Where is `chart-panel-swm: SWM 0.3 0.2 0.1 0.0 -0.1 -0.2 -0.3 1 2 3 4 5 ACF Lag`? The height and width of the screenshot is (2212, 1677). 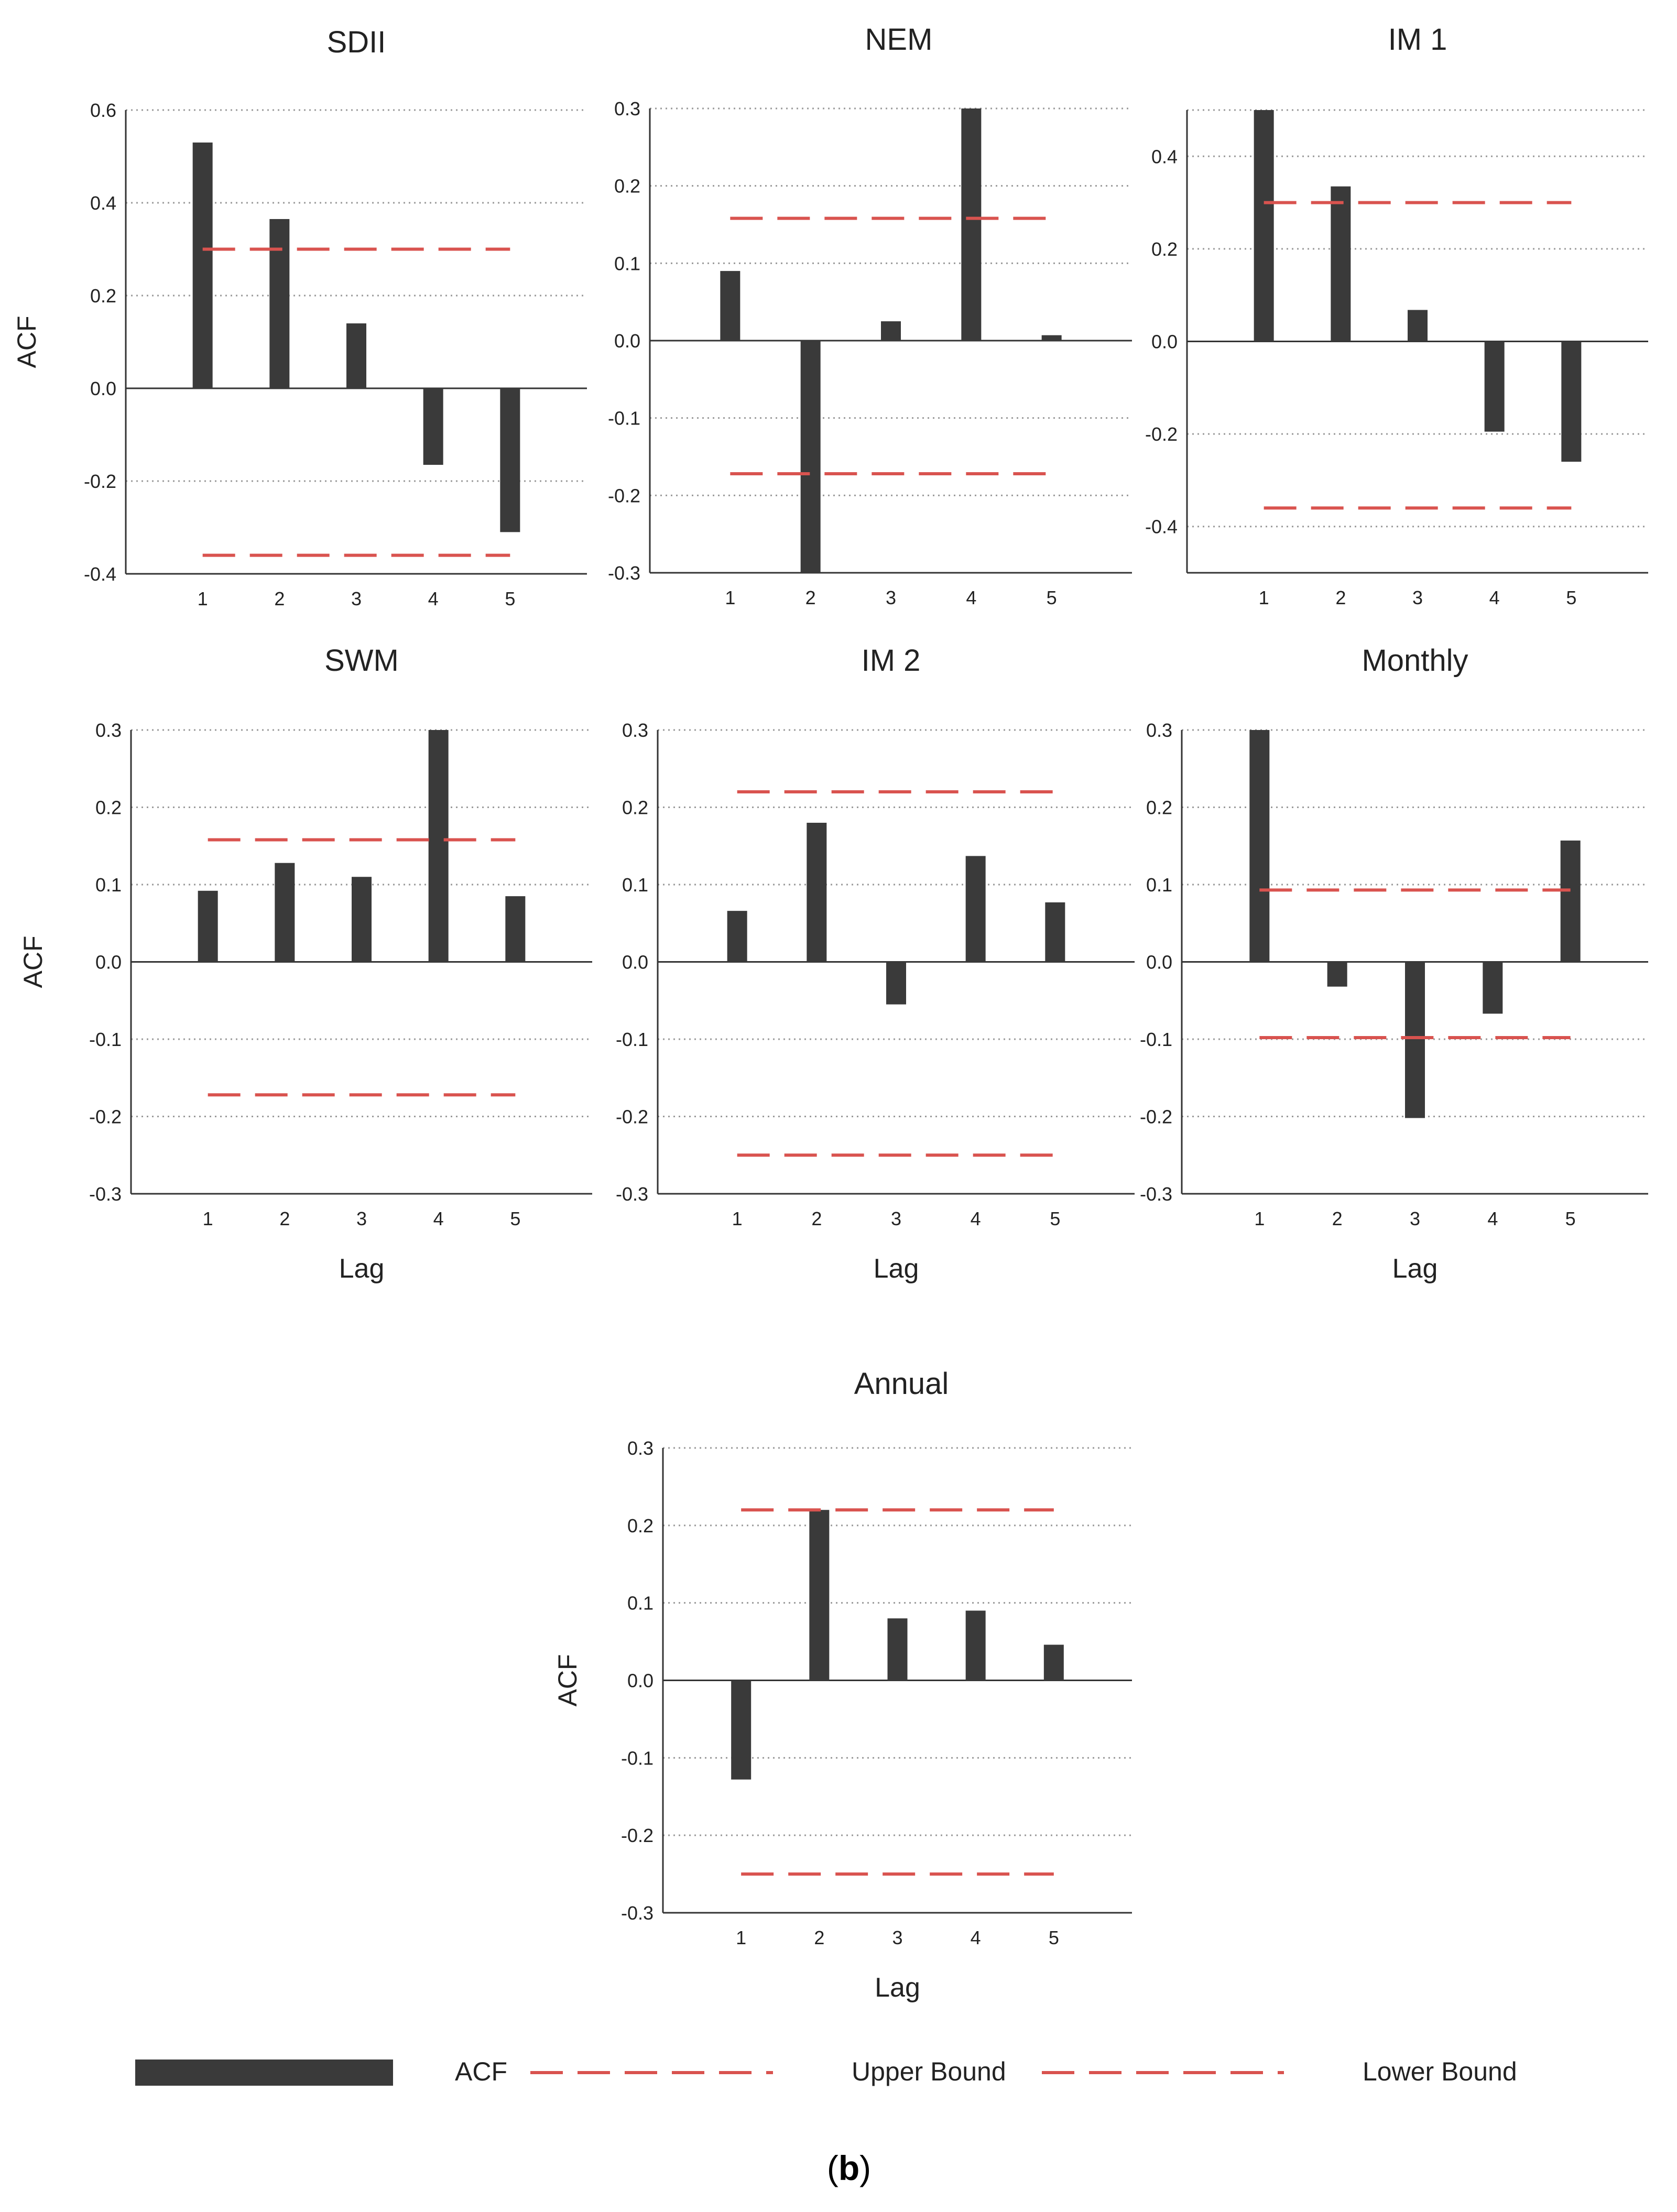
chart-panel-swm: SWM 0.3 0.2 0.1 0.0 -0.1 -0.2 -0.3 1 2 3 4 5 ACF Lag is located at coordinates (305, 964).